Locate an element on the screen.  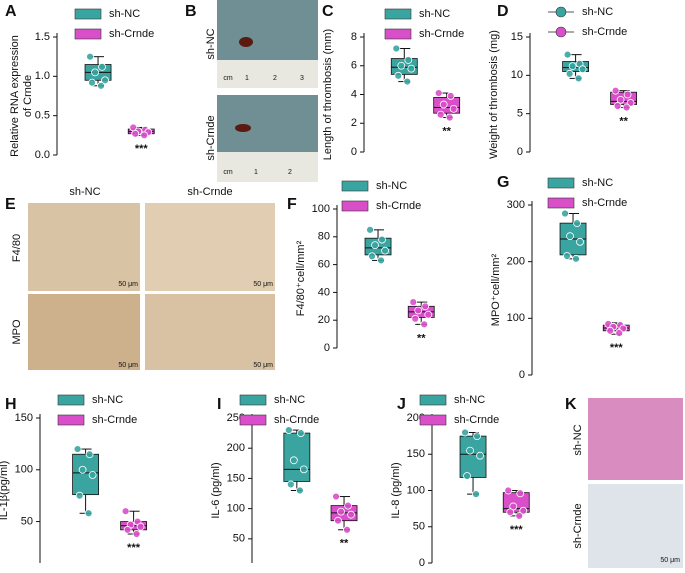
y-tick-label: 150 is located at coordinates (416, 454).